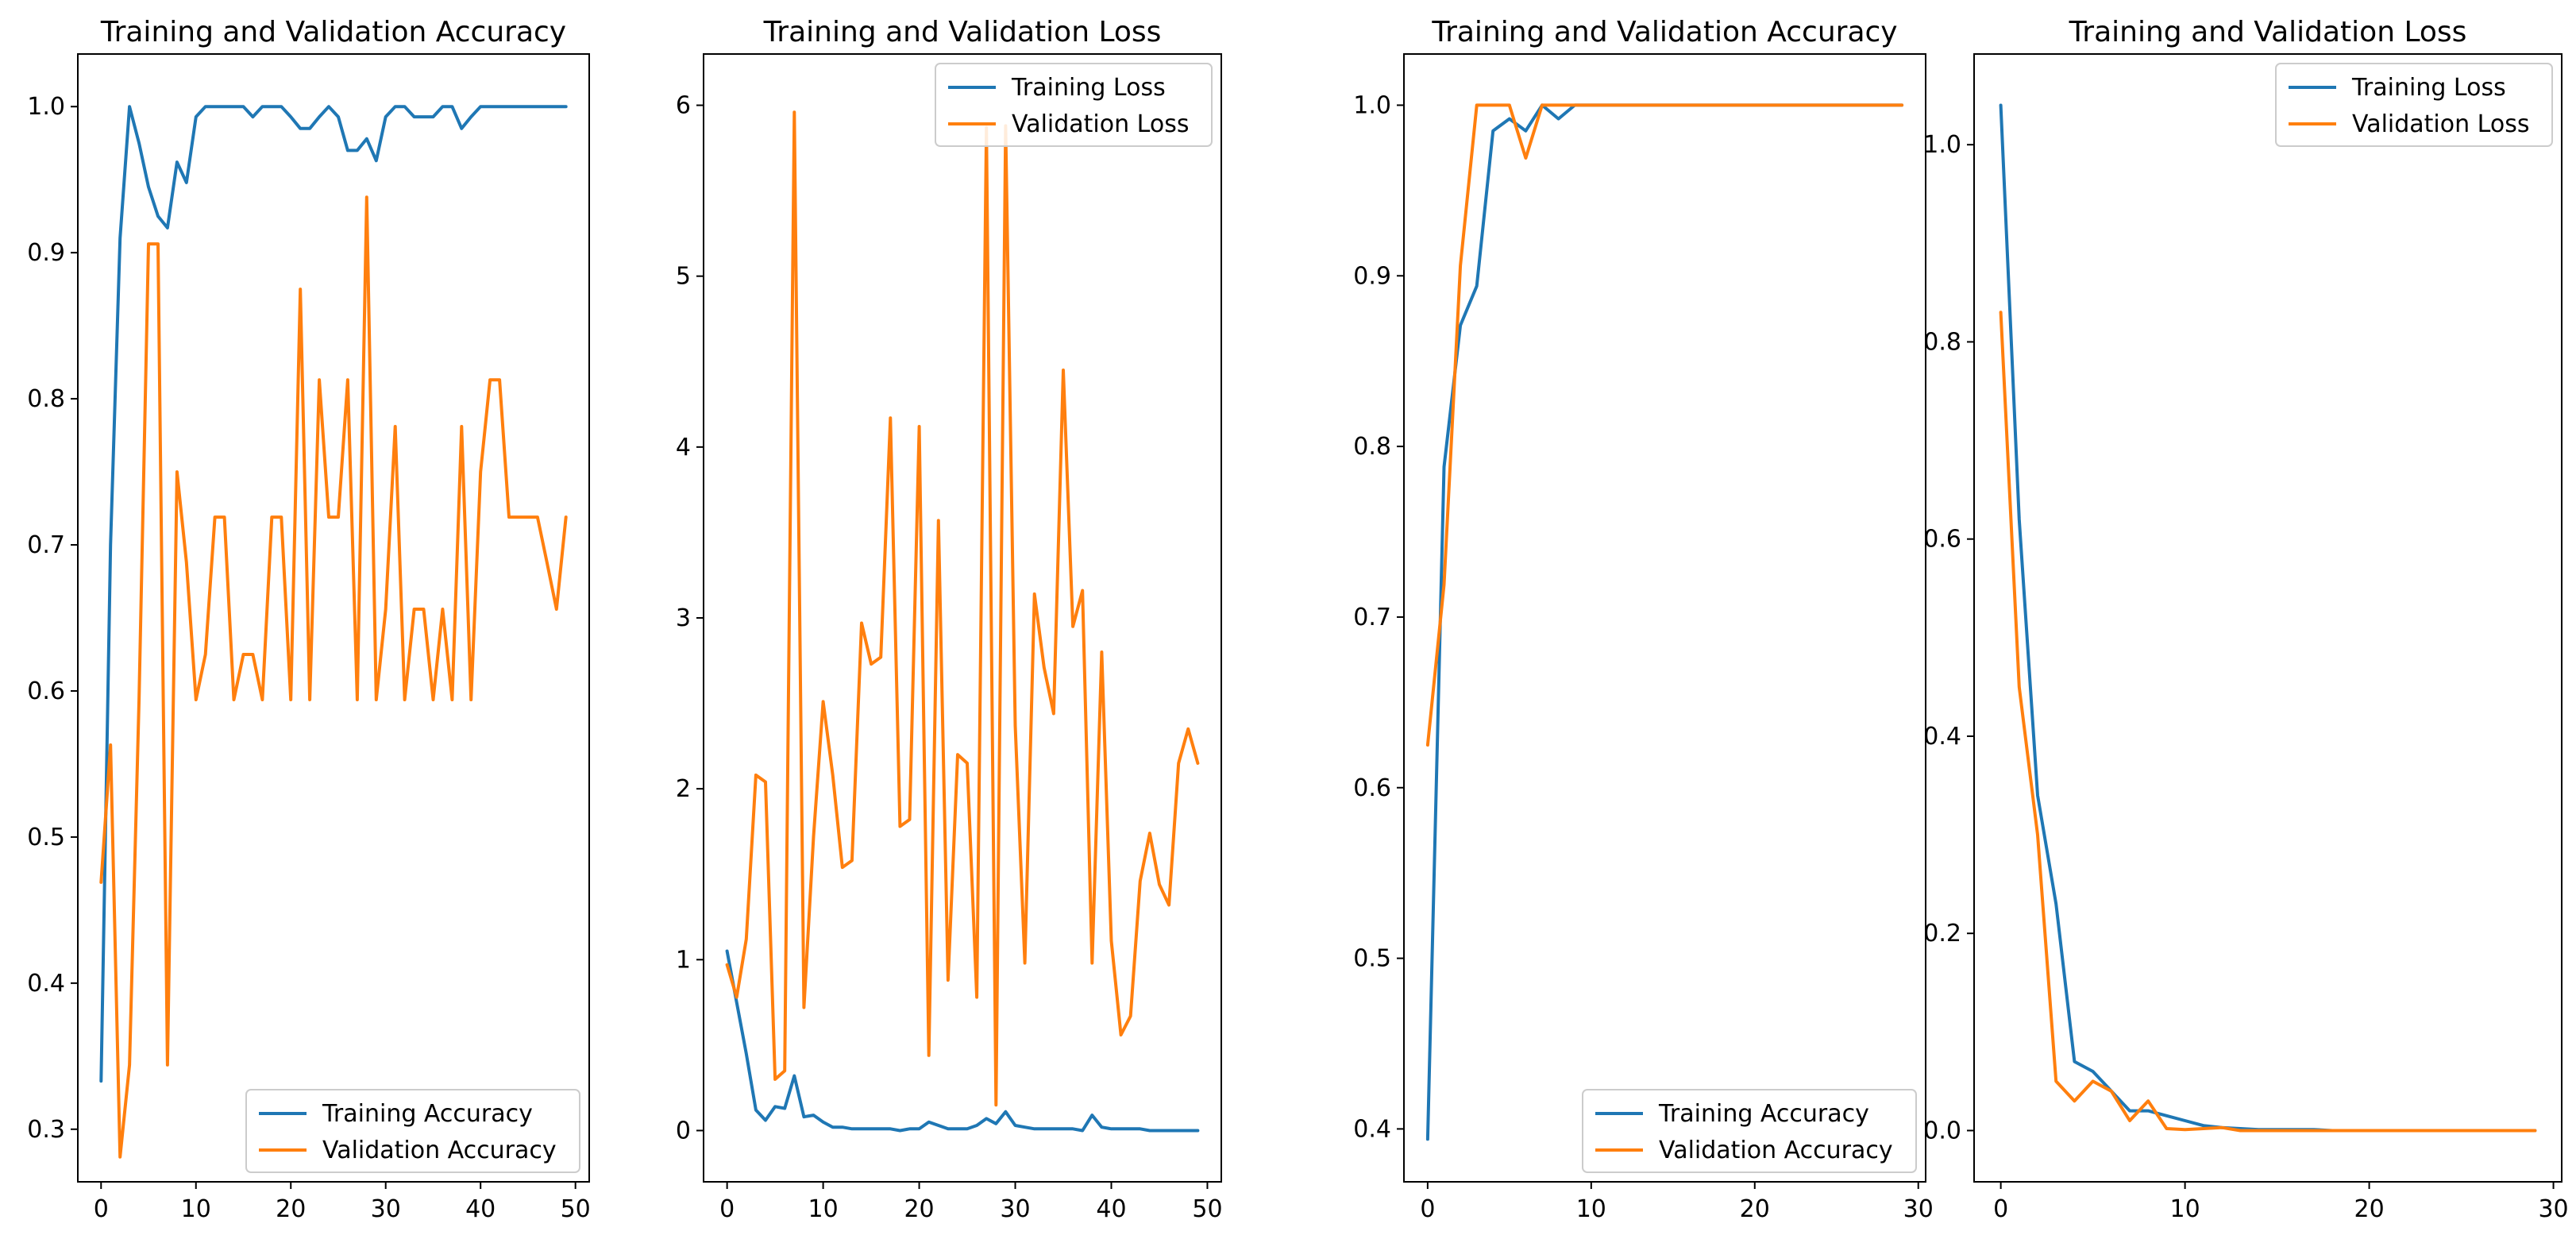 The width and height of the screenshot is (2576, 1239). What do you see at coordinates (1942, 934) in the screenshot?
I see `y-tick-label: 0.2` at bounding box center [1942, 934].